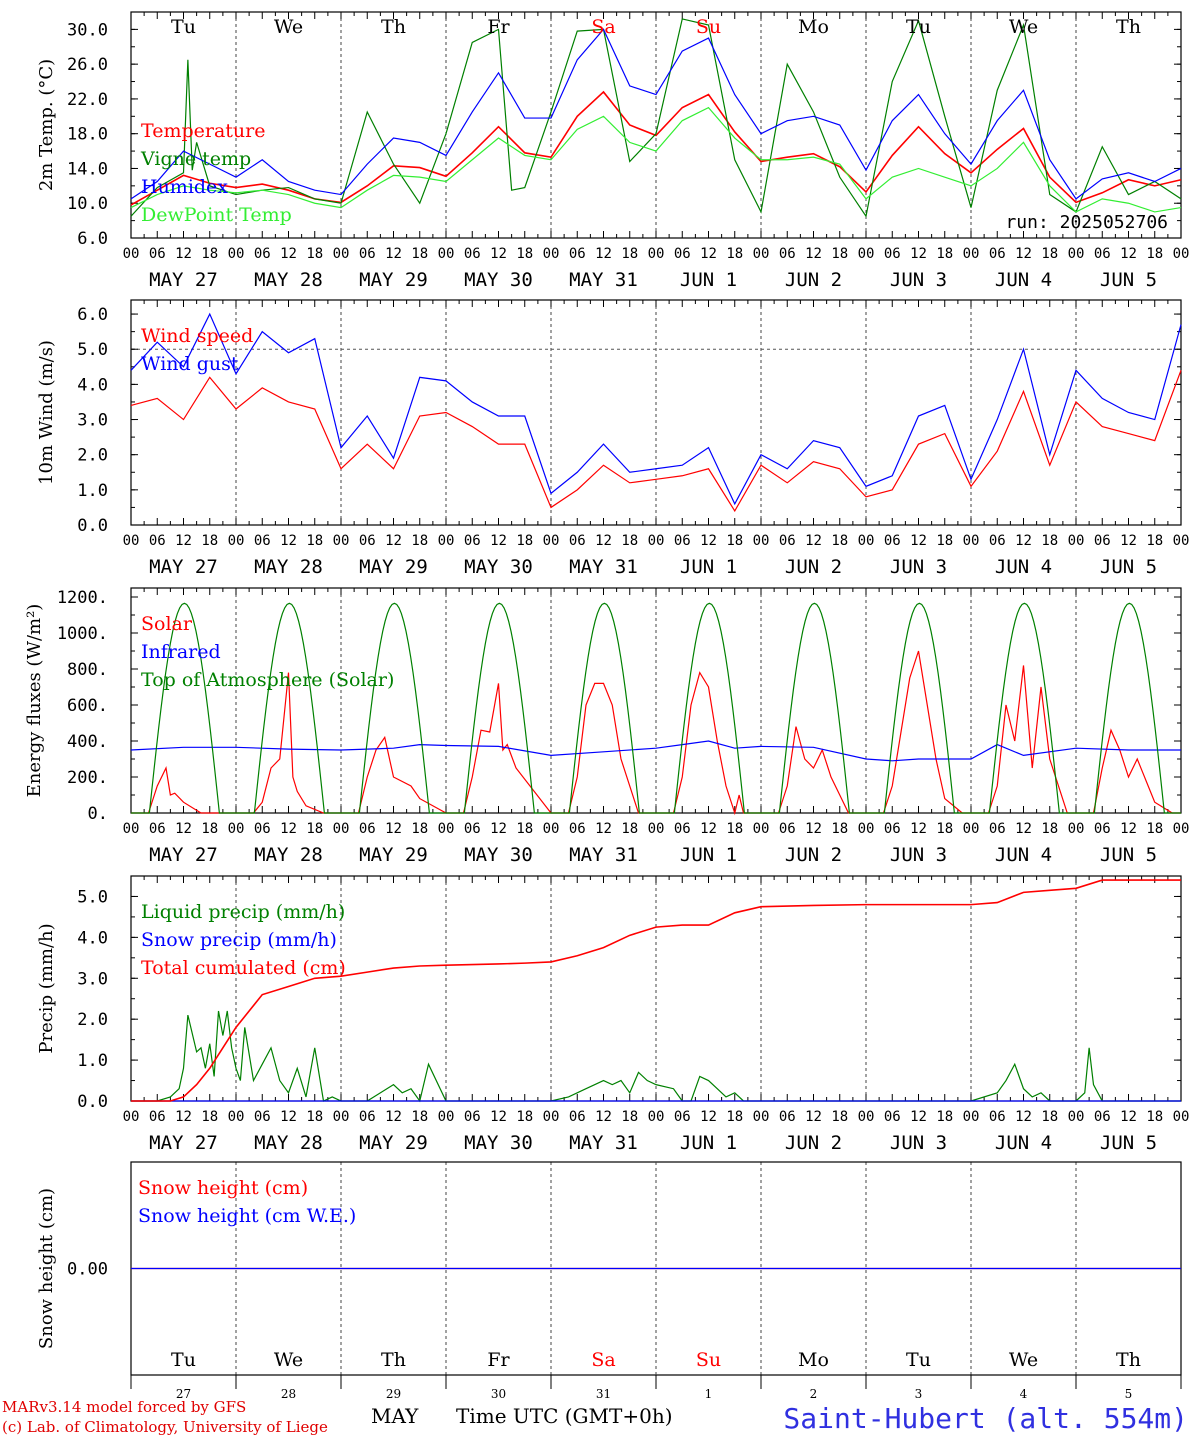  What do you see at coordinates (87, 100) in the screenshot?
I see `y-tick-label: 22.0` at bounding box center [87, 100].